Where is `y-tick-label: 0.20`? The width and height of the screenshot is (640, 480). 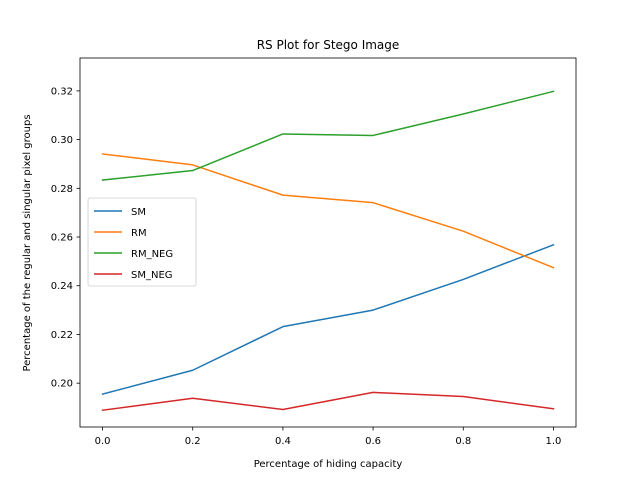
y-tick-label: 0.20 is located at coordinates (62, 384).